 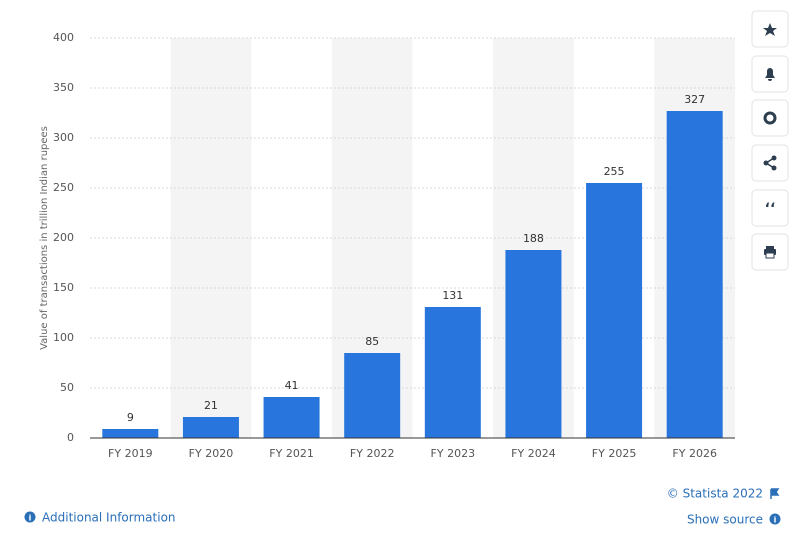 I want to click on x-tick-label: FY 2020, so click(x=211, y=453).